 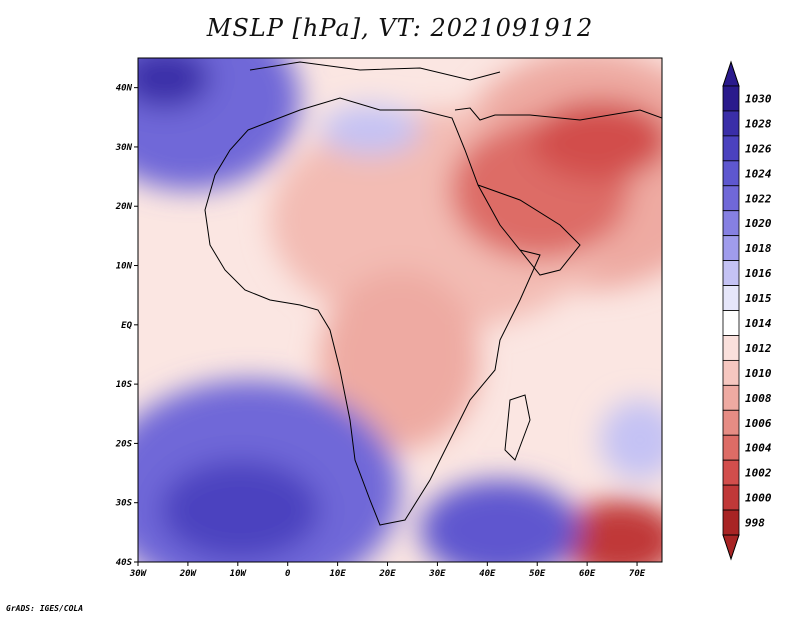 I want to click on lon-tick-label: 60E, so click(x=587, y=574).